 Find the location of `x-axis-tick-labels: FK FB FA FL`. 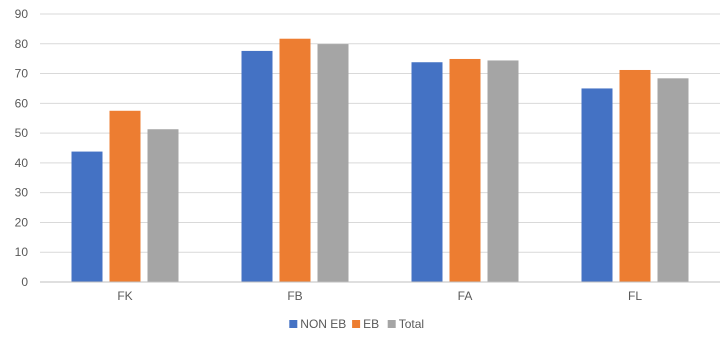

x-axis-tick-labels: FK FB FA FL is located at coordinates (379, 296).